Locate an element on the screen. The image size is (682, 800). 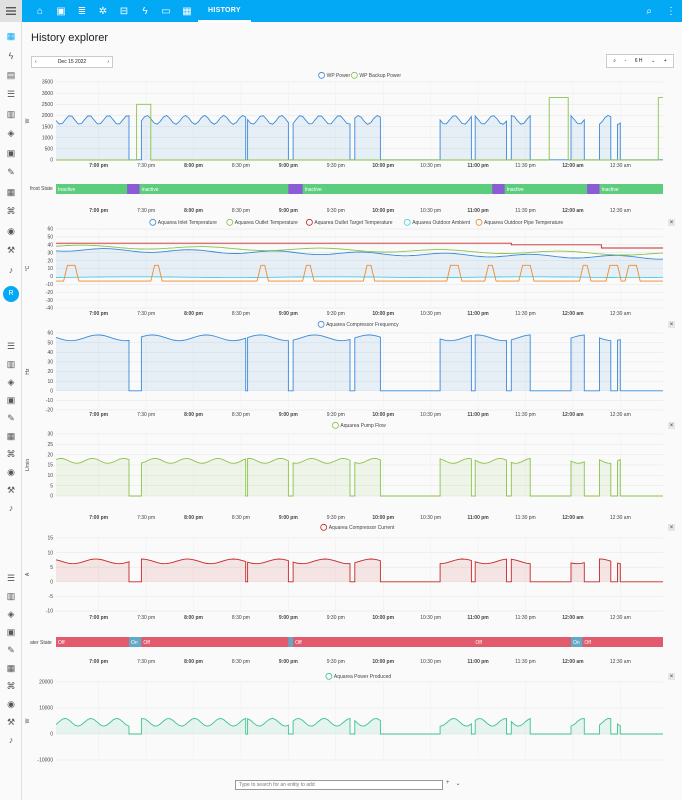
pump-flow-line is located at coordinates (359, 477).